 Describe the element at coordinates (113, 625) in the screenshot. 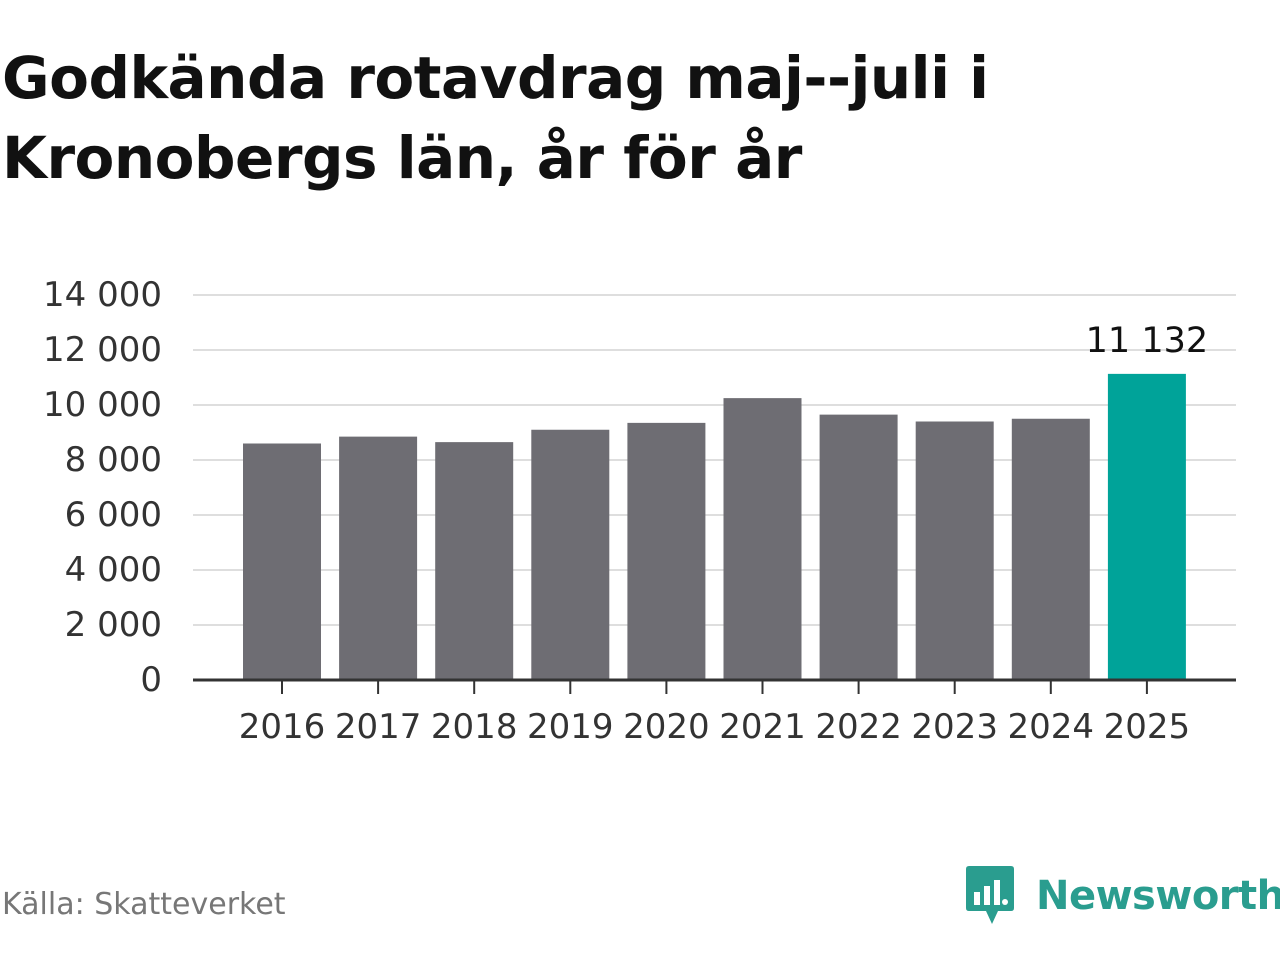

I see `y-tick-label: 2 000` at that location.